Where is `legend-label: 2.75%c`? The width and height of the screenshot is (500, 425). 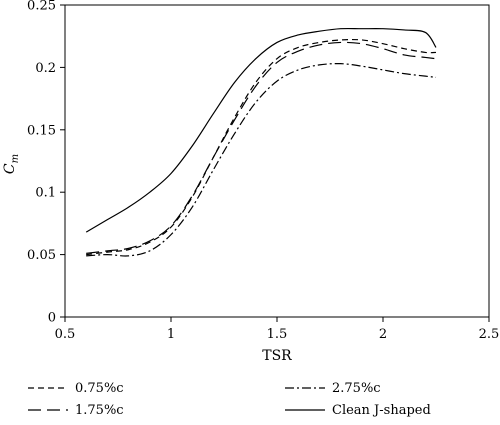
legend-label: 2.75%c is located at coordinates (356, 388).